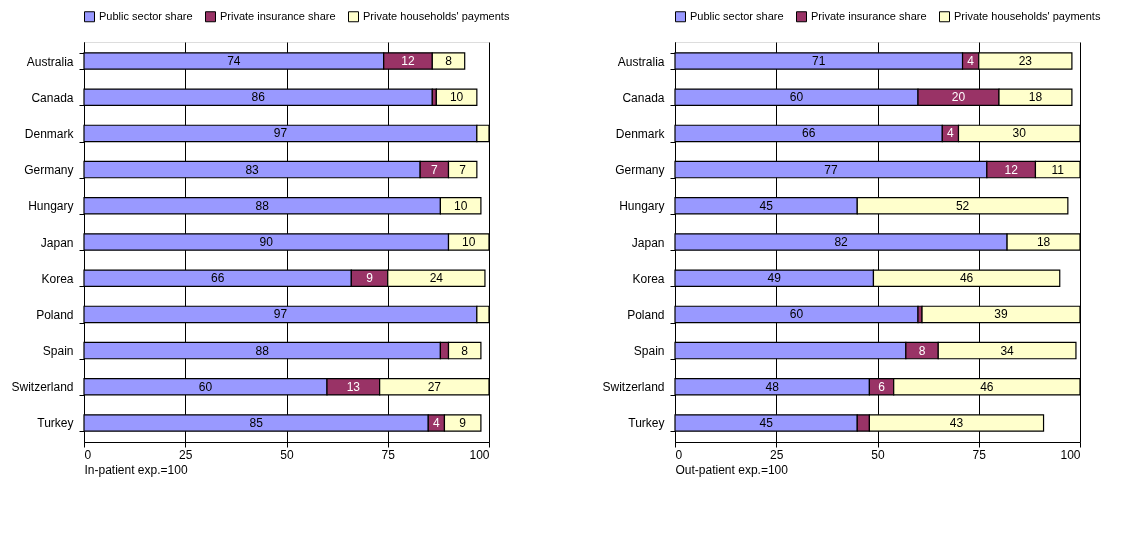  What do you see at coordinates (1025, 61) in the screenshot?
I see `data-label: 23` at bounding box center [1025, 61].